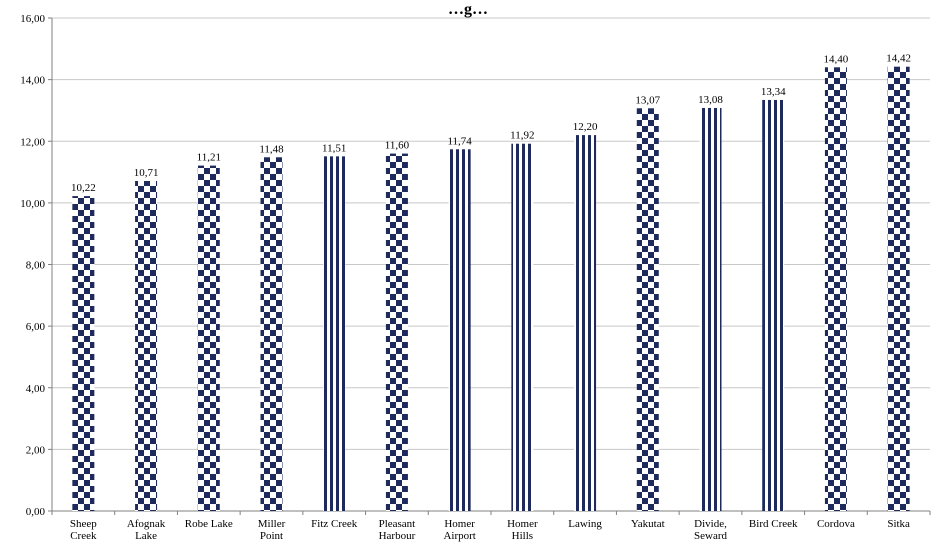  Describe the element at coordinates (36, 327) in the screenshot. I see `y-tick-label: 6,00` at that location.